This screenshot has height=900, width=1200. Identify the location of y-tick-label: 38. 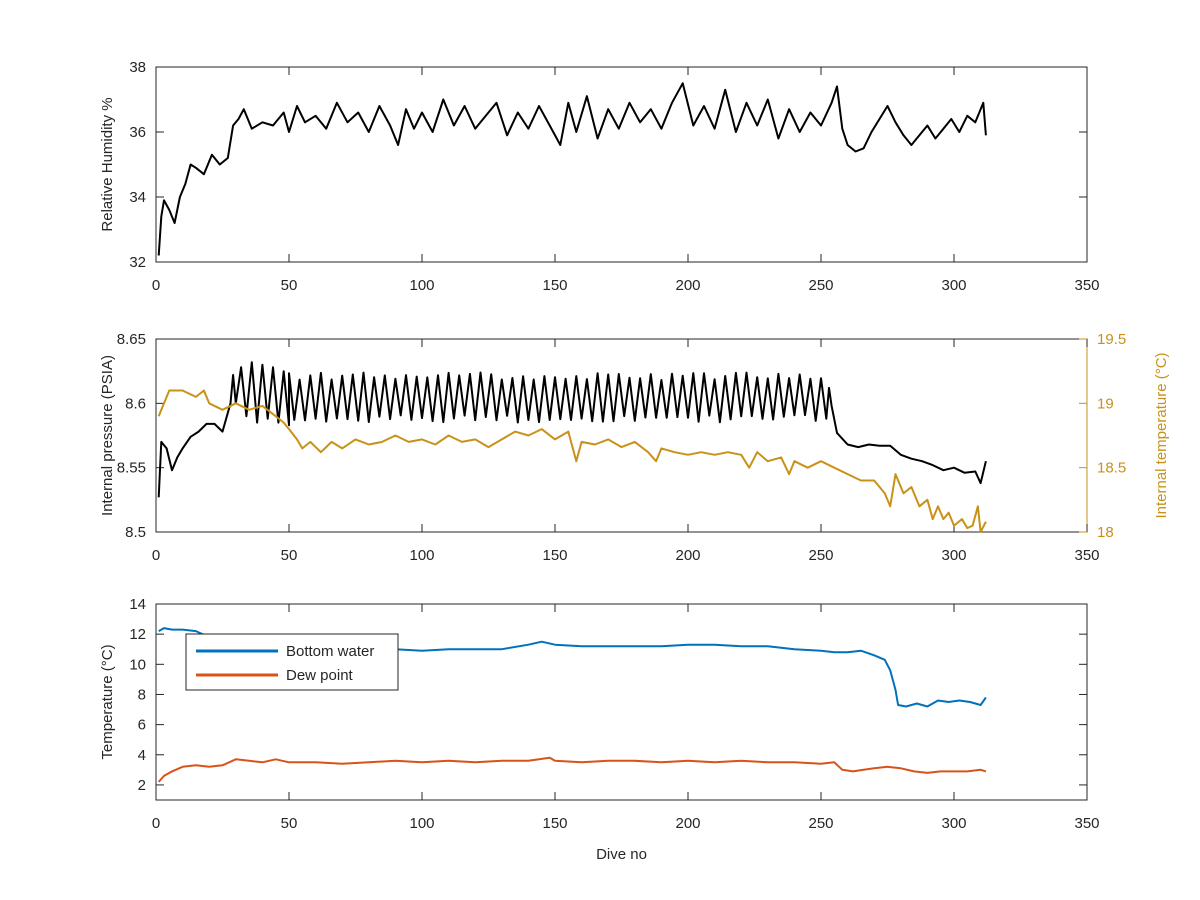
(137, 67).